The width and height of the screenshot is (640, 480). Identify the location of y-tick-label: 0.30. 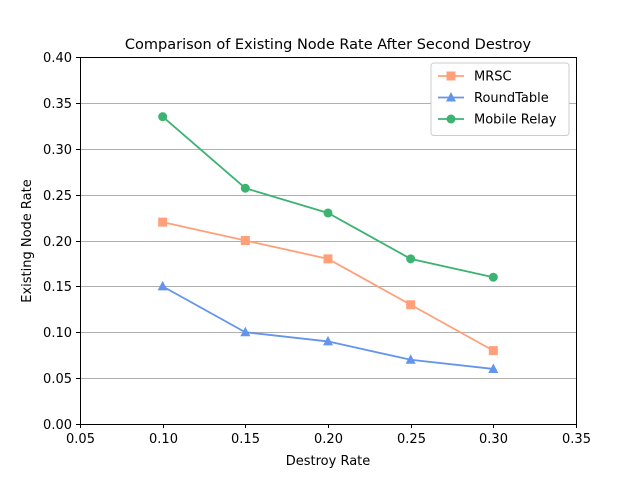
(57, 150).